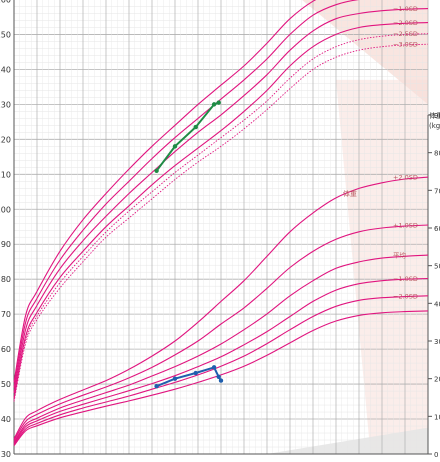 This screenshot has height=462, width=440. Describe the element at coordinates (437, 267) in the screenshot. I see `right-tick-label: 50` at that location.